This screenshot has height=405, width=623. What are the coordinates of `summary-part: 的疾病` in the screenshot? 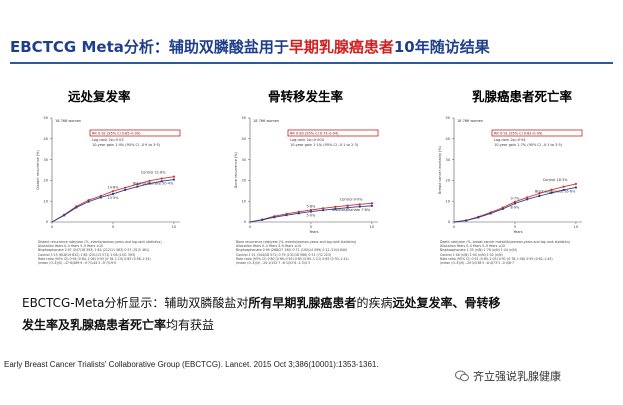 It's located at (374, 303).